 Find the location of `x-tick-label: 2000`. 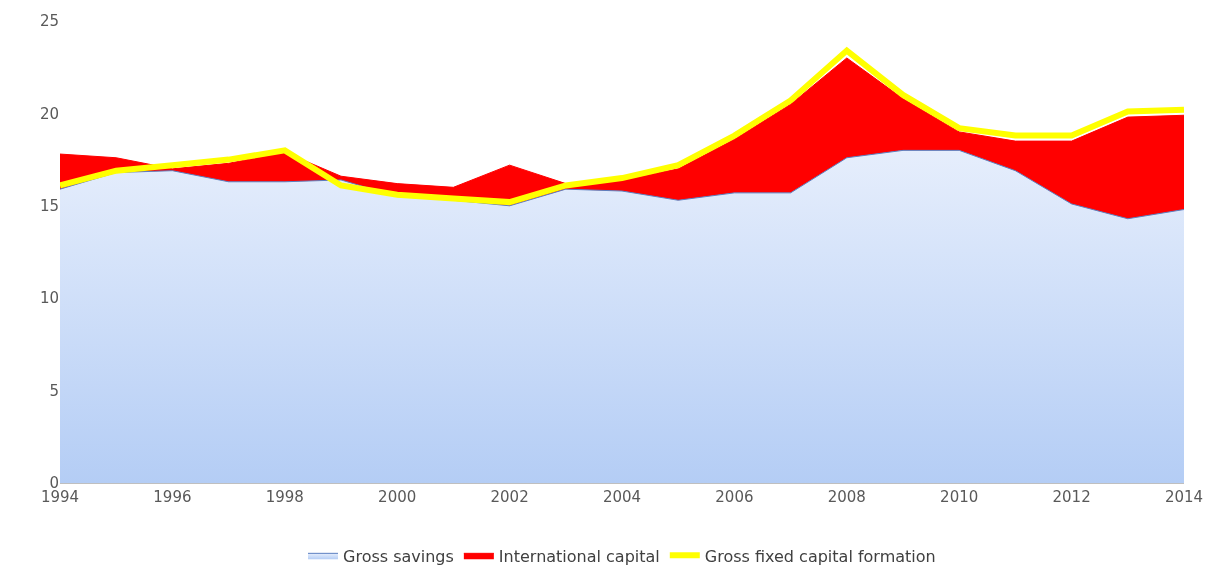

x-tick-label: 2000 is located at coordinates (397, 497).